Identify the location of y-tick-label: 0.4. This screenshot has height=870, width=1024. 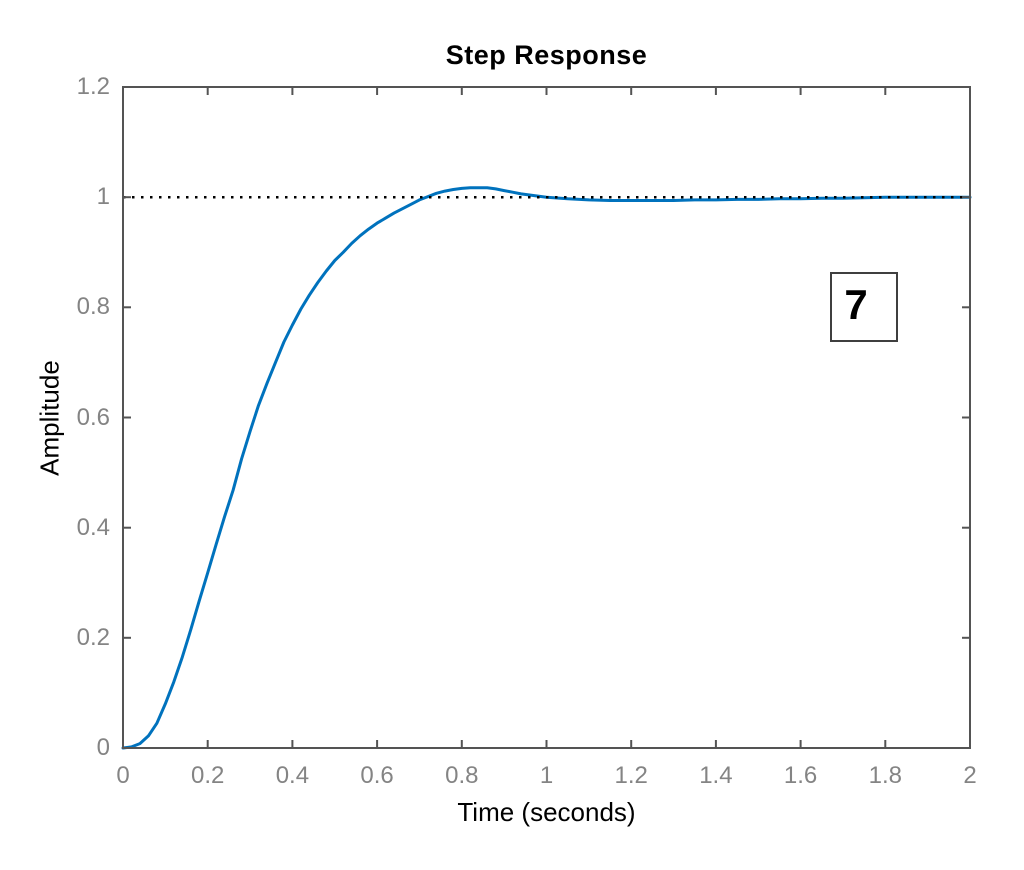
(93, 527).